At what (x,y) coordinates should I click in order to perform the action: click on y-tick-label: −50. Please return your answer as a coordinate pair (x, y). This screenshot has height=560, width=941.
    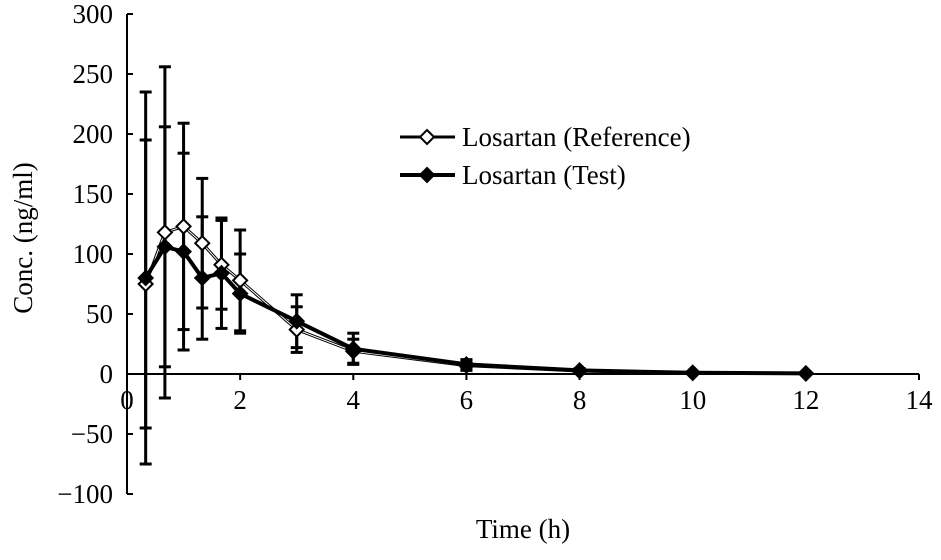
    Looking at the image, I should click on (92, 434).